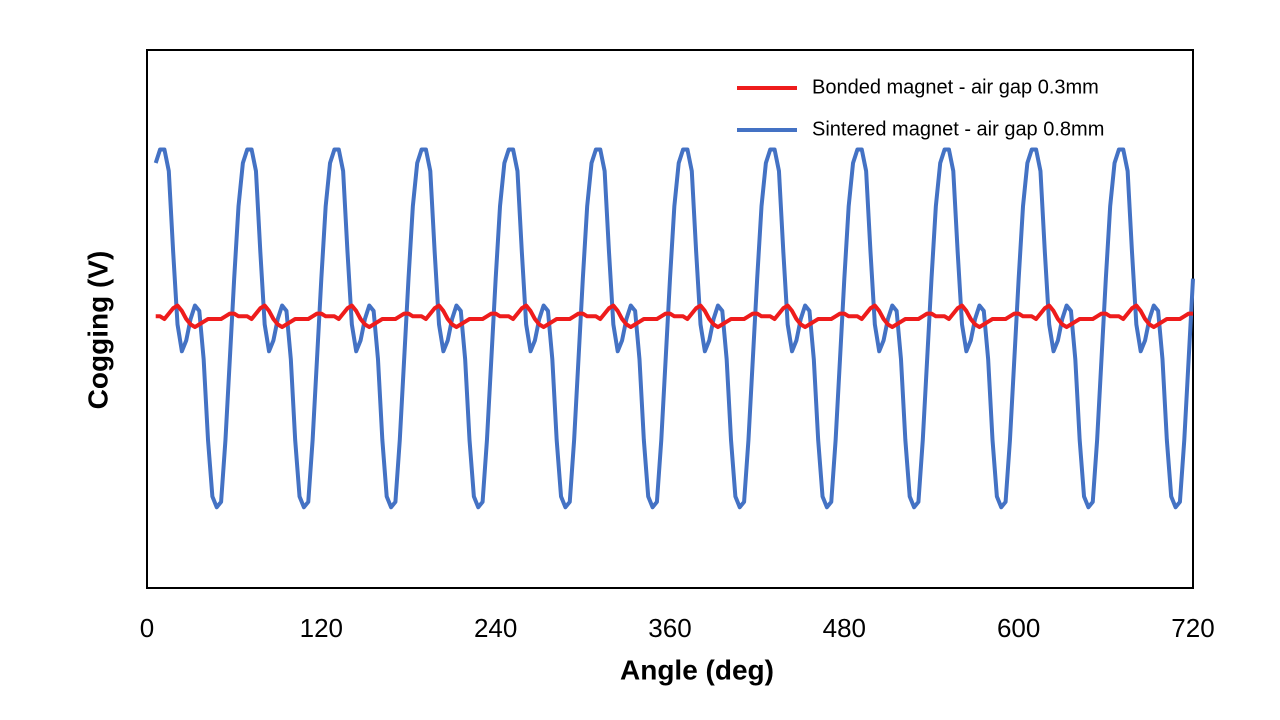  I want to click on x-tick-label: 600, so click(1018, 628).